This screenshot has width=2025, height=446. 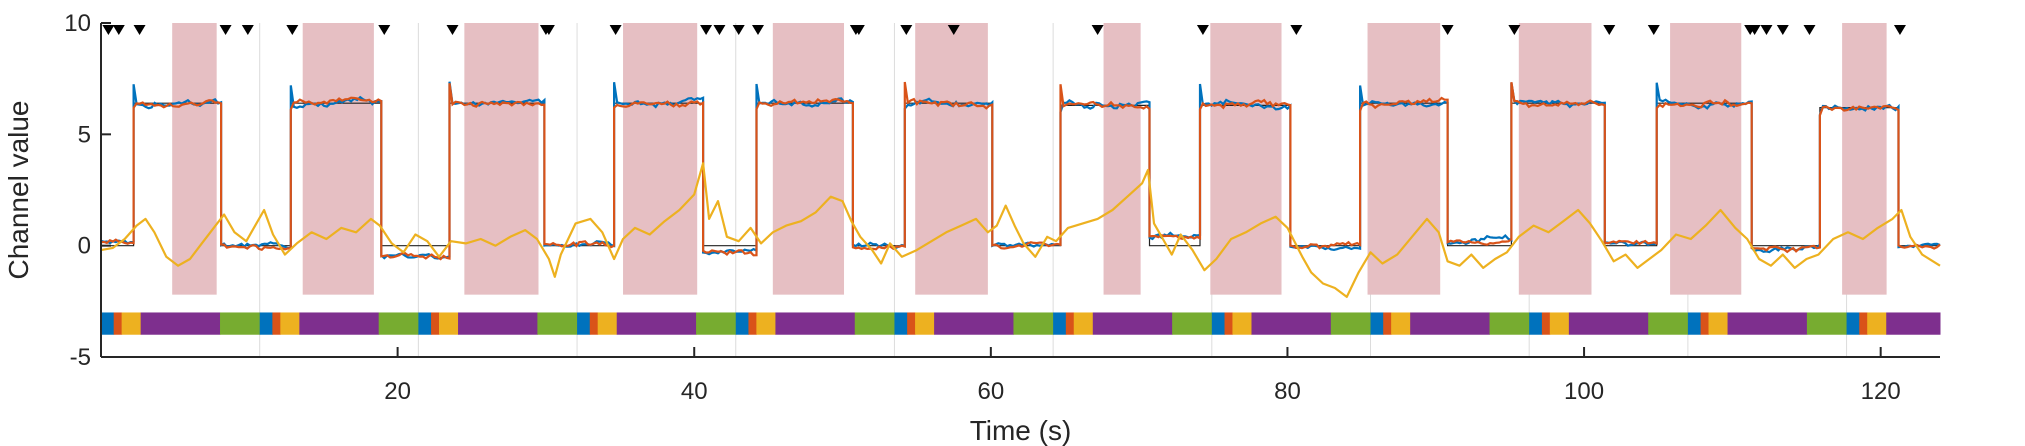 What do you see at coordinates (77, 23) in the screenshot?
I see `y-tick-label-3: 10` at bounding box center [77, 23].